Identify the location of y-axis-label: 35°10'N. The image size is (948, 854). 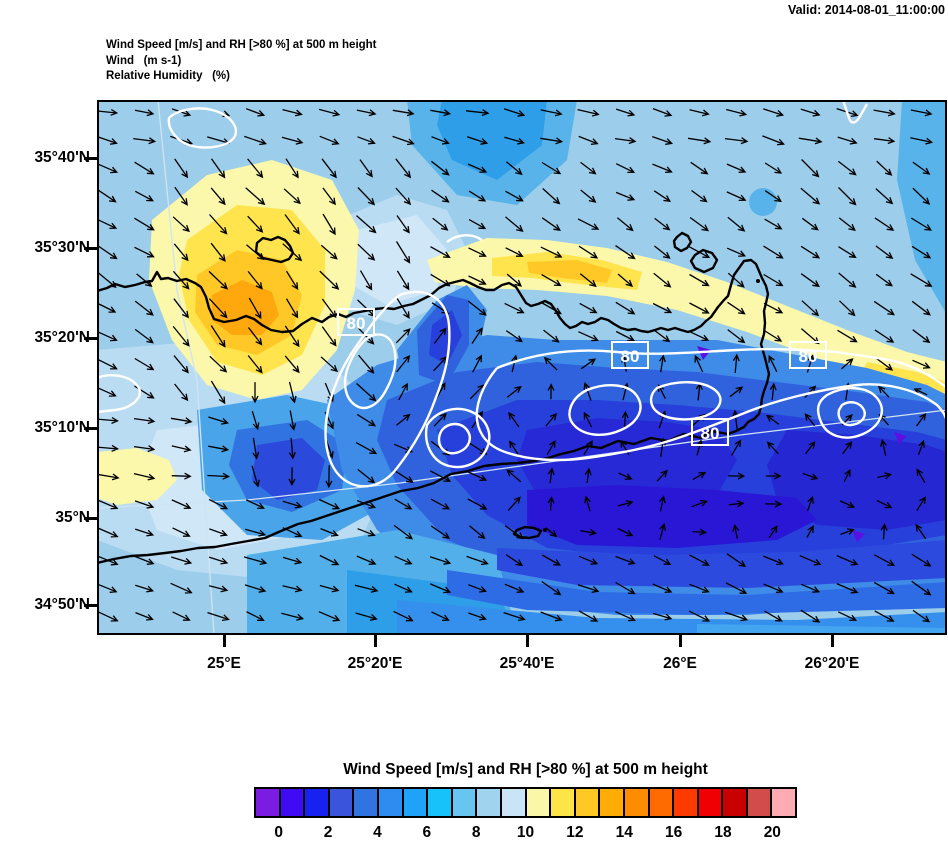
(62, 427).